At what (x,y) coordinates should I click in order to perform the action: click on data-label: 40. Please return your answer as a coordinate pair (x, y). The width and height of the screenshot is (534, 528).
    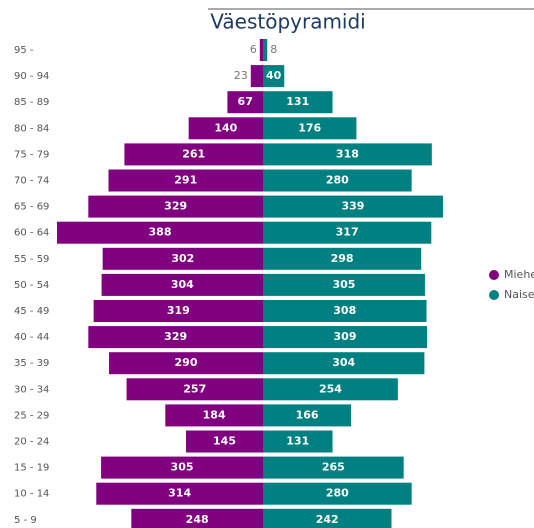
    Looking at the image, I should click on (274, 75).